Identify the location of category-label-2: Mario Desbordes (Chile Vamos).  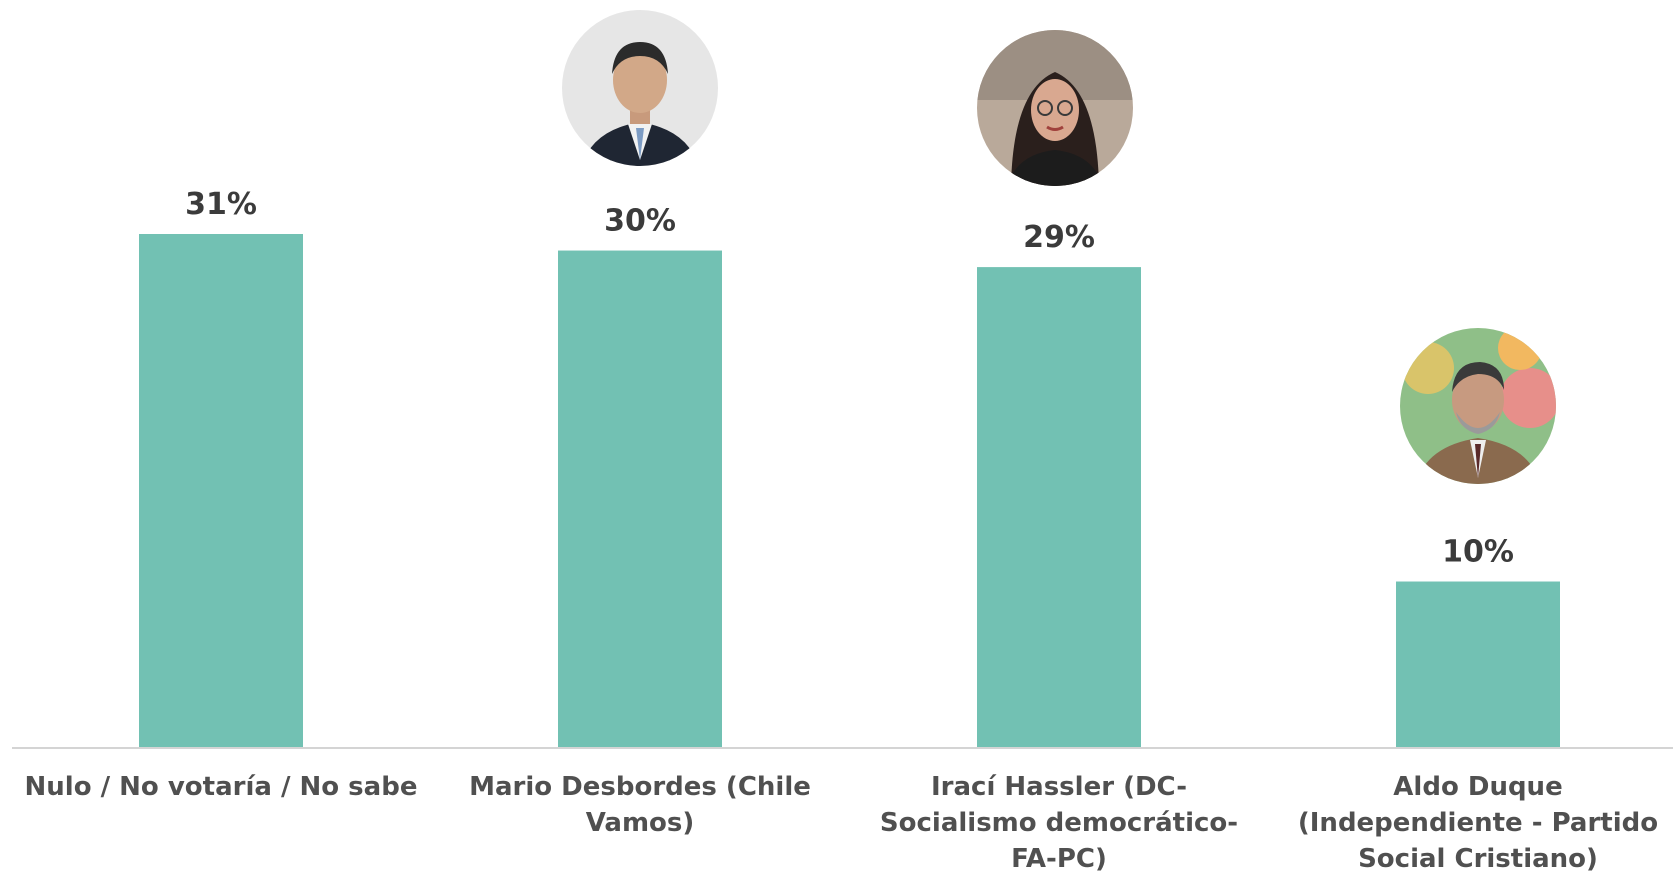
(640, 805).